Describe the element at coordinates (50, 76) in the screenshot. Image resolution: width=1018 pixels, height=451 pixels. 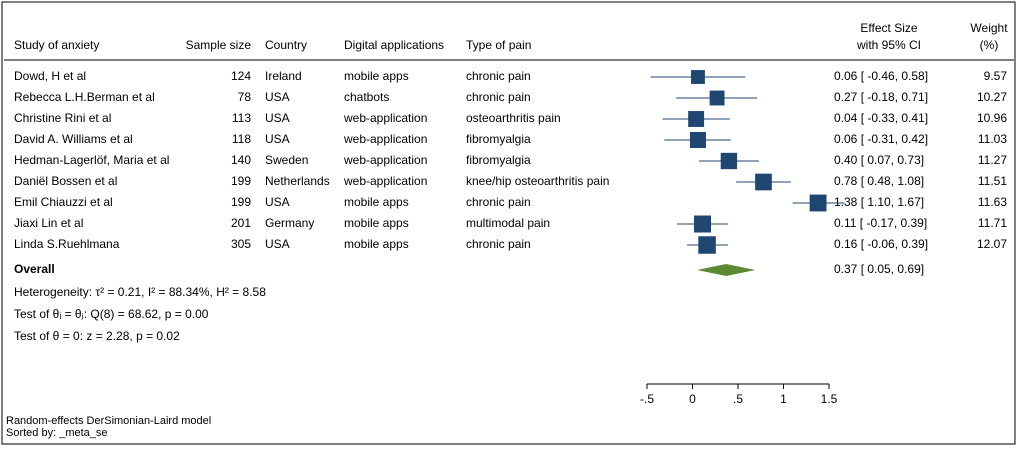
I see `study-name: Dowd, H et al` at that location.